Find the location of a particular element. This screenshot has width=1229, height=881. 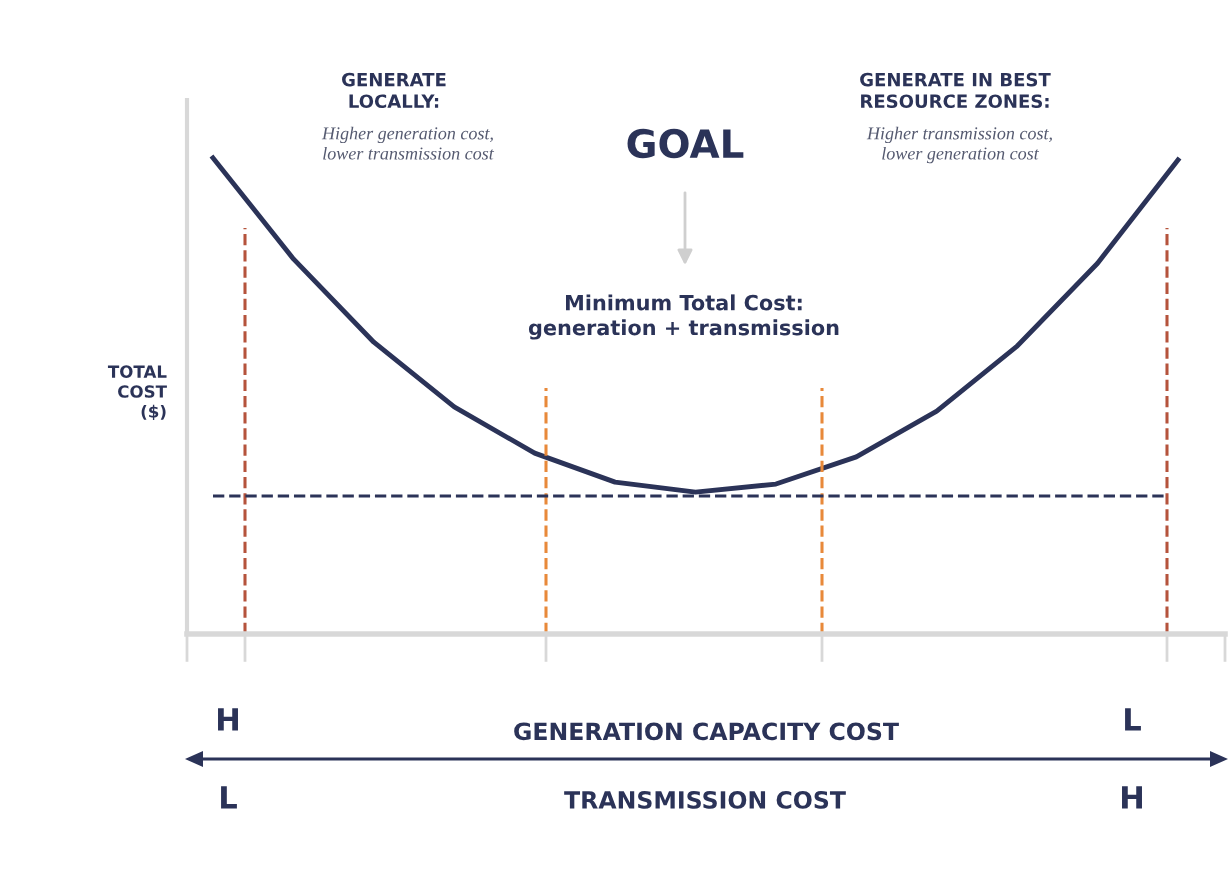

annotation: Higher transmission cost, lower generation cost is located at coordinates (959, 145).